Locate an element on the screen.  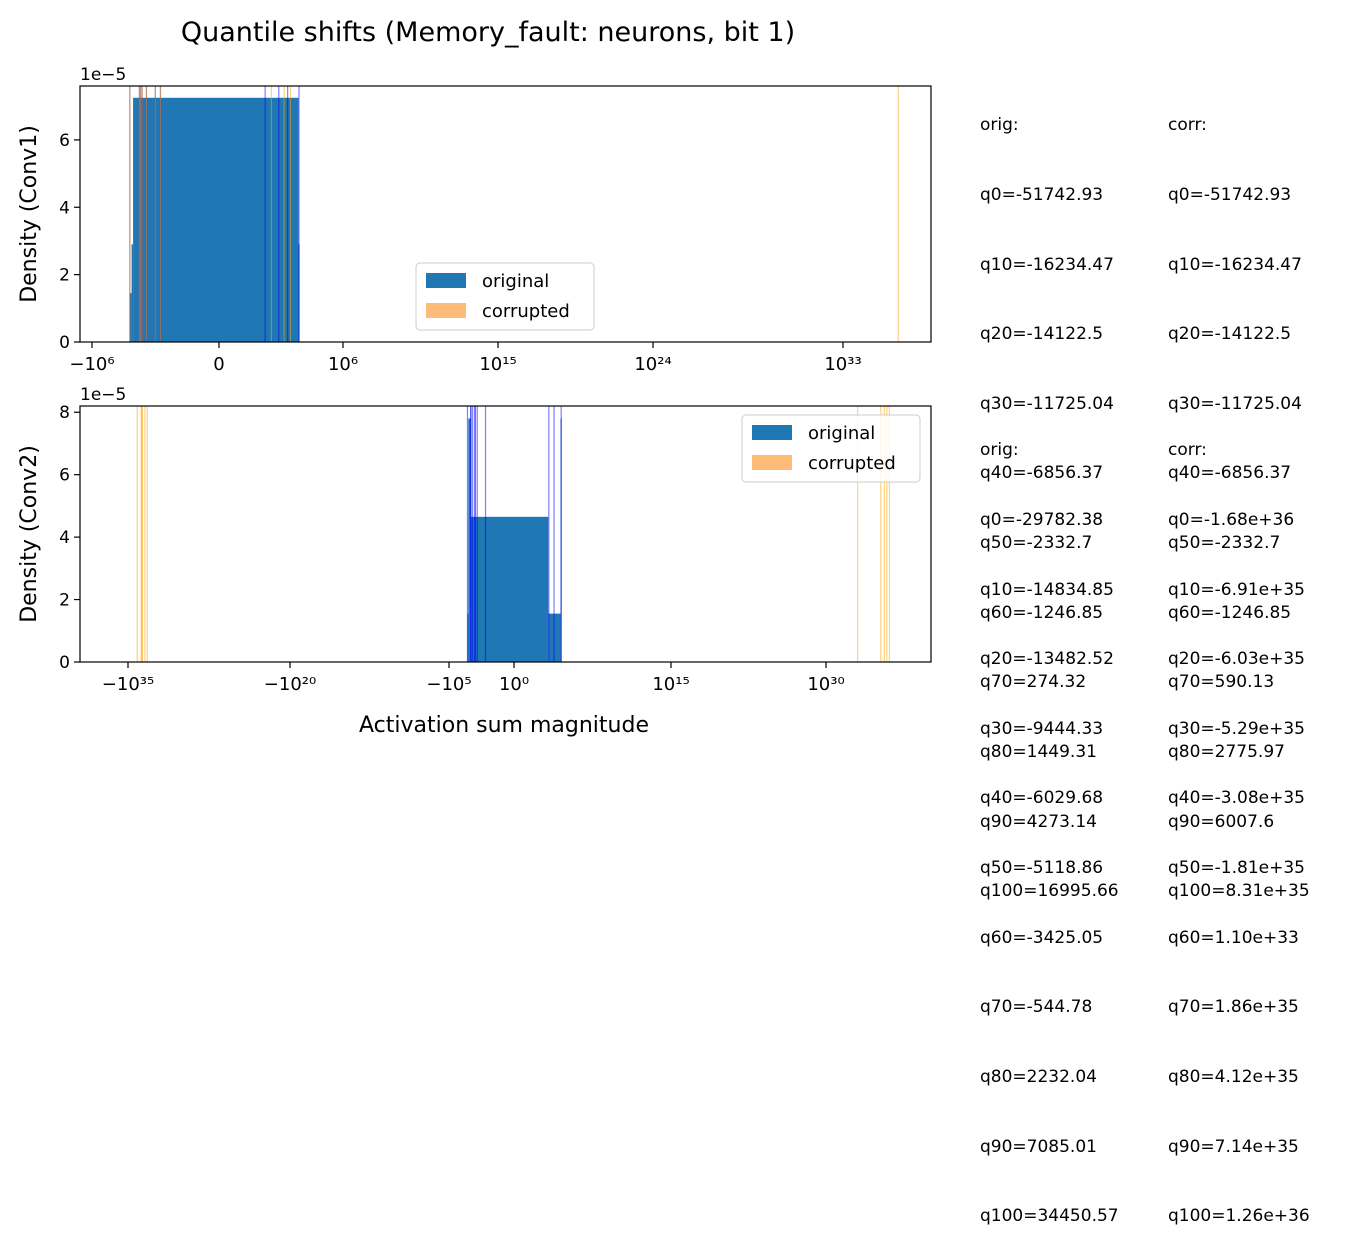
x-axis-label: Activation sum magnitude is located at coordinates (504, 725).